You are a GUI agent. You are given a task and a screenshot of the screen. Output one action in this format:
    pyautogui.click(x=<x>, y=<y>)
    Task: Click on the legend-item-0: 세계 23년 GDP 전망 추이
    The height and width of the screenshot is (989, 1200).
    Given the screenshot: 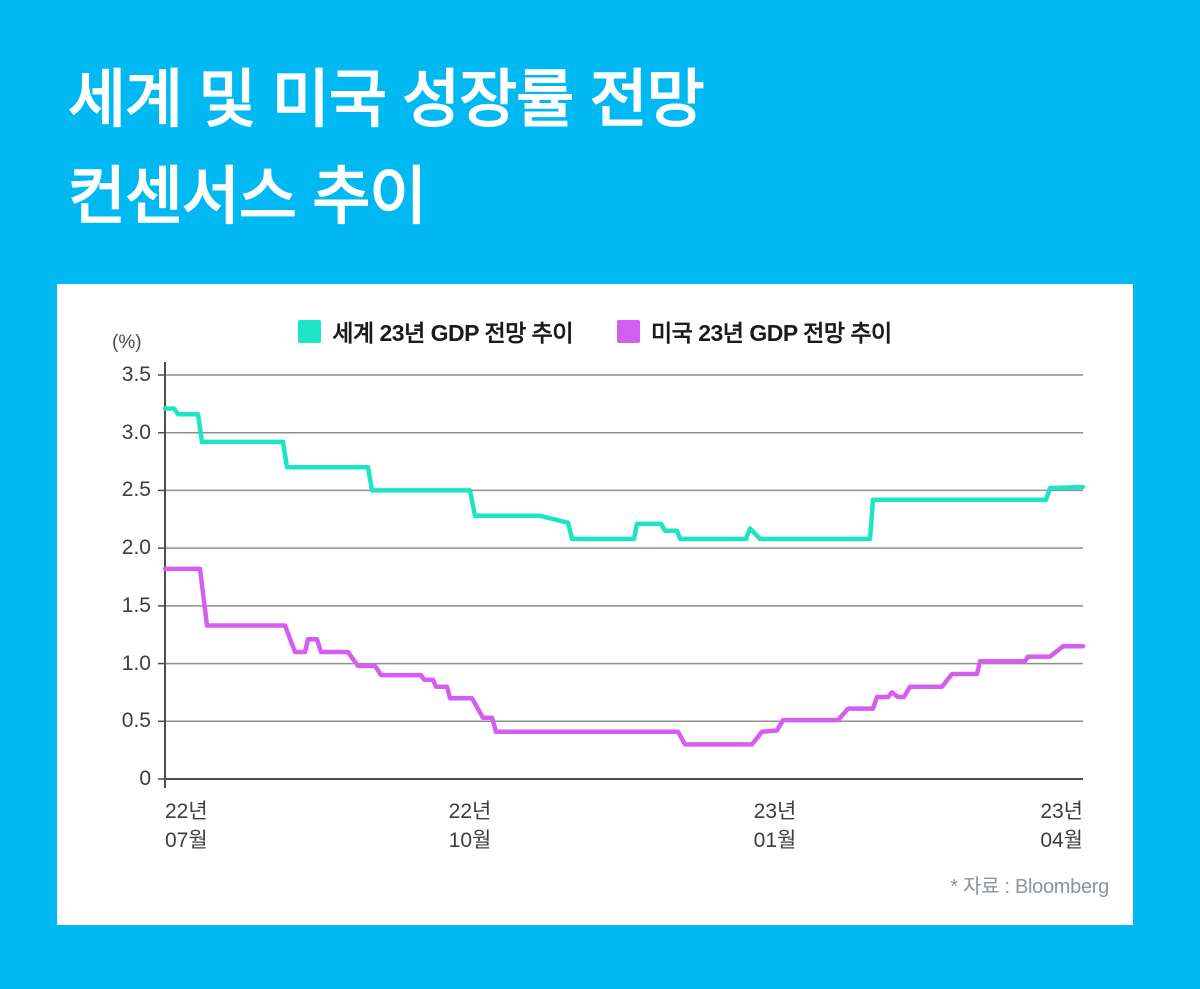 What is the action you would take?
    pyautogui.click(x=435, y=331)
    